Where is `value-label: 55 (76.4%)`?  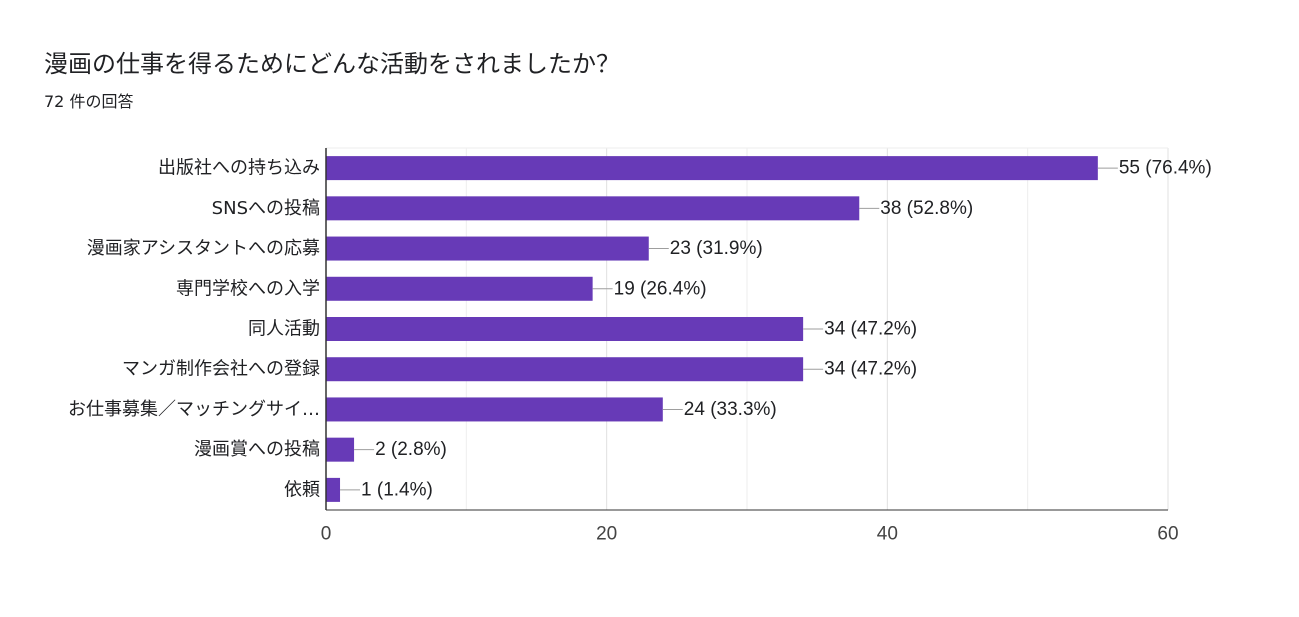
value-label: 55 (76.4%) is located at coordinates (1165, 168).